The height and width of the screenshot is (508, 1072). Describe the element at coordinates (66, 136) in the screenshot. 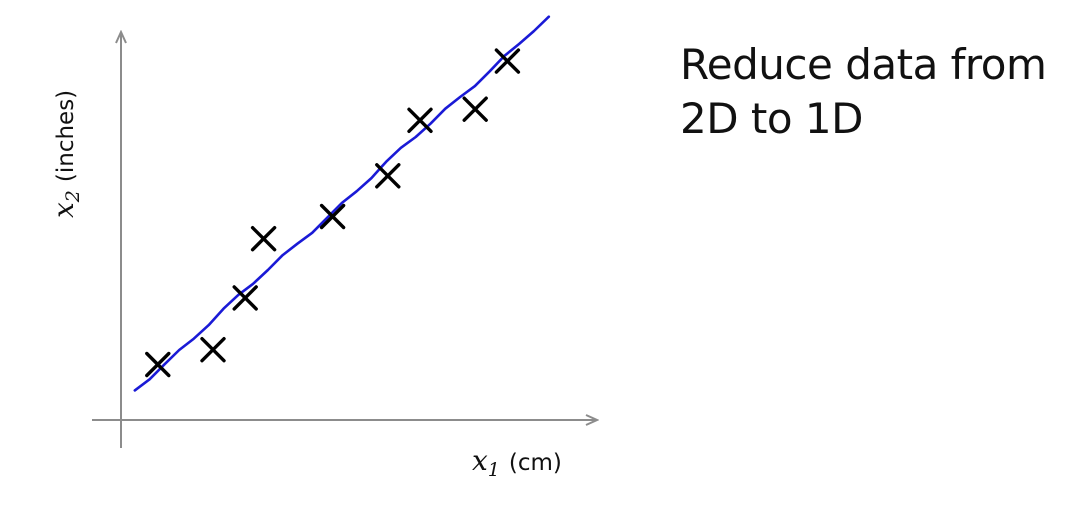

I see `y-axis-unit: (inches)` at that location.